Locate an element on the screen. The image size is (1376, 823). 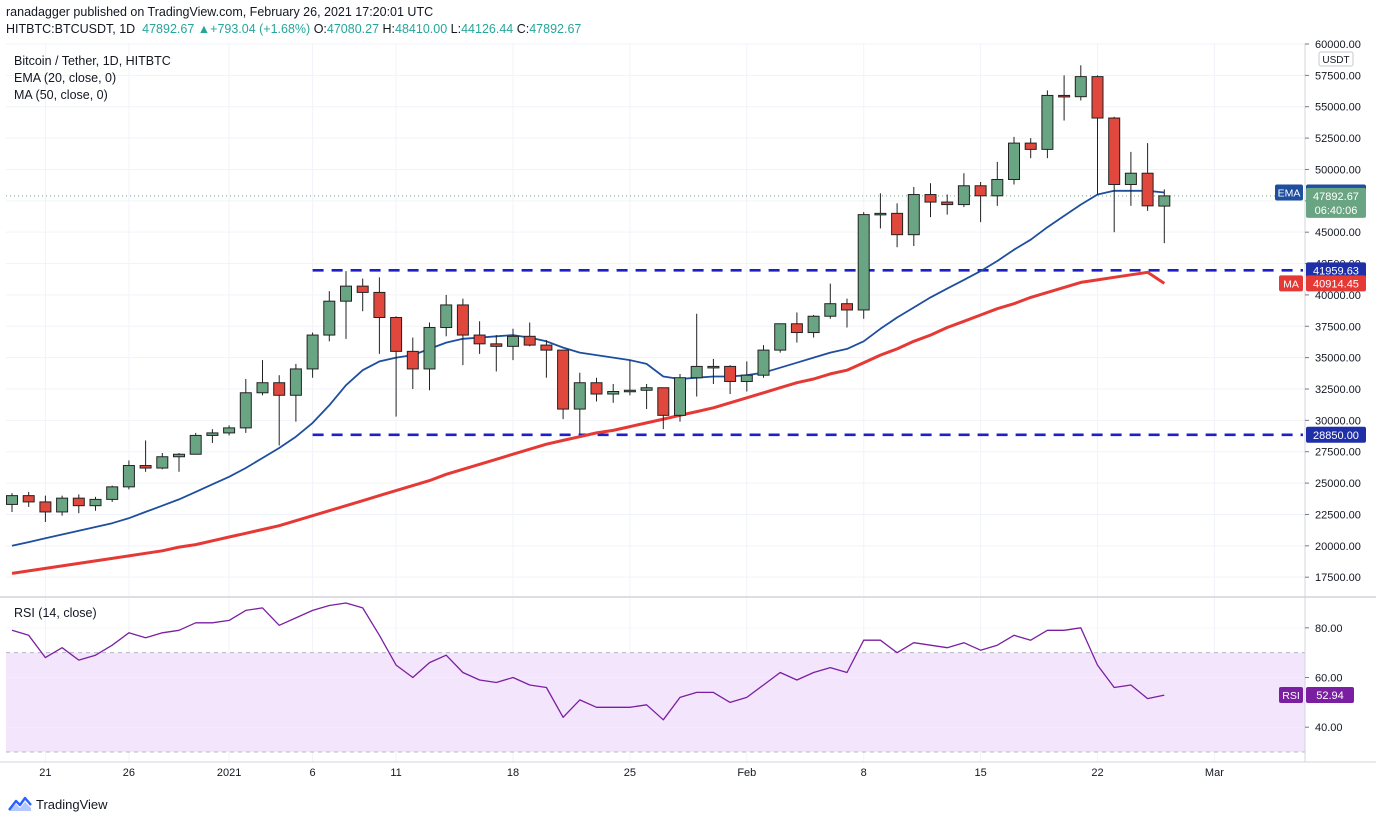
low-label: L: is located at coordinates (456, 29).